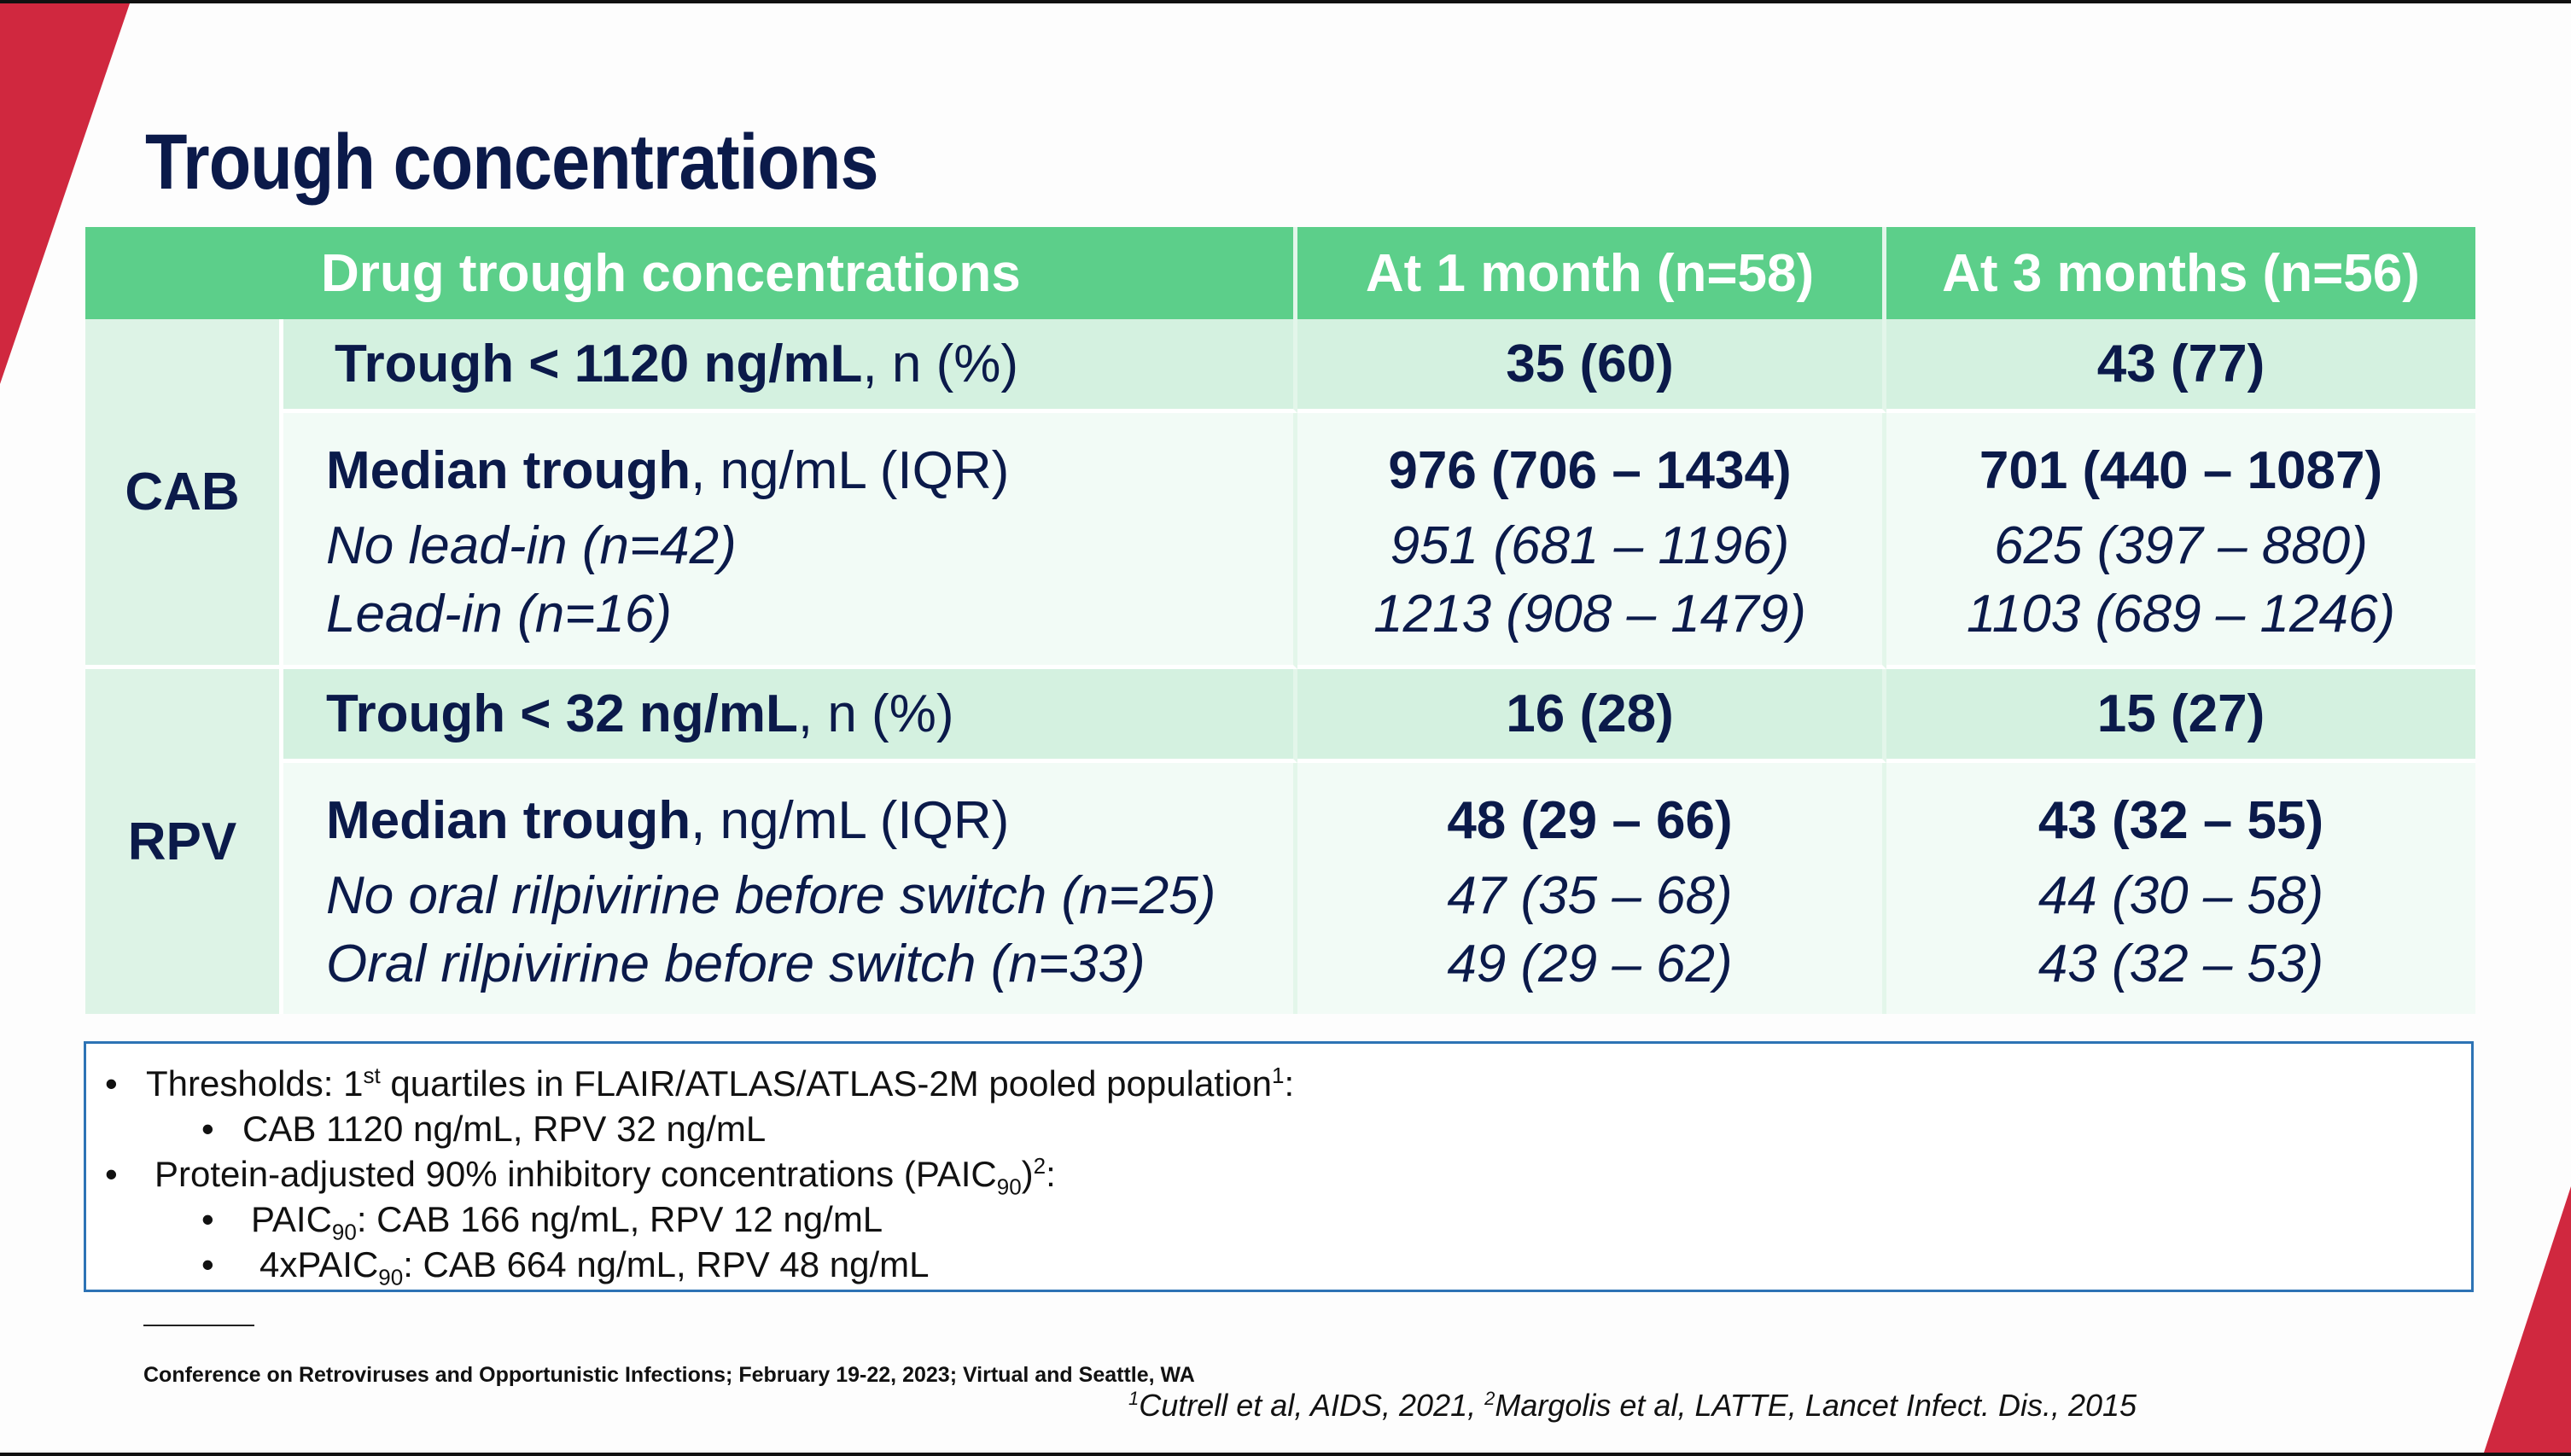 The height and width of the screenshot is (1456, 2571). What do you see at coordinates (1490, 1398) in the screenshot?
I see `ref2-marker: 2` at bounding box center [1490, 1398].